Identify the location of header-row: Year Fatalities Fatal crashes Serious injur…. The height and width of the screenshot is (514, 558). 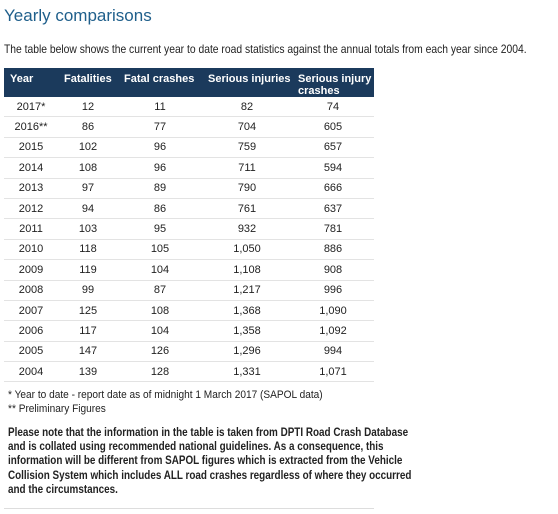
(189, 82).